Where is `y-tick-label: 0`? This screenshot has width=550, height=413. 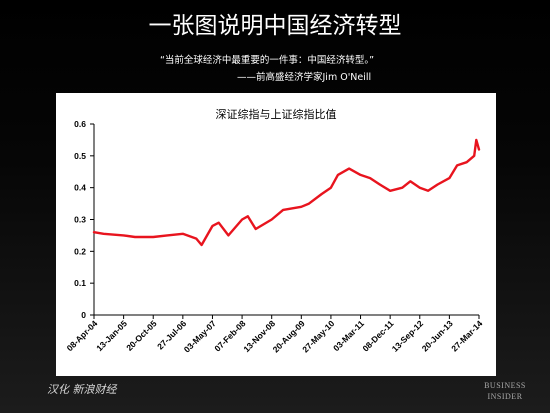 y-tick-label: 0 is located at coordinates (83, 315).